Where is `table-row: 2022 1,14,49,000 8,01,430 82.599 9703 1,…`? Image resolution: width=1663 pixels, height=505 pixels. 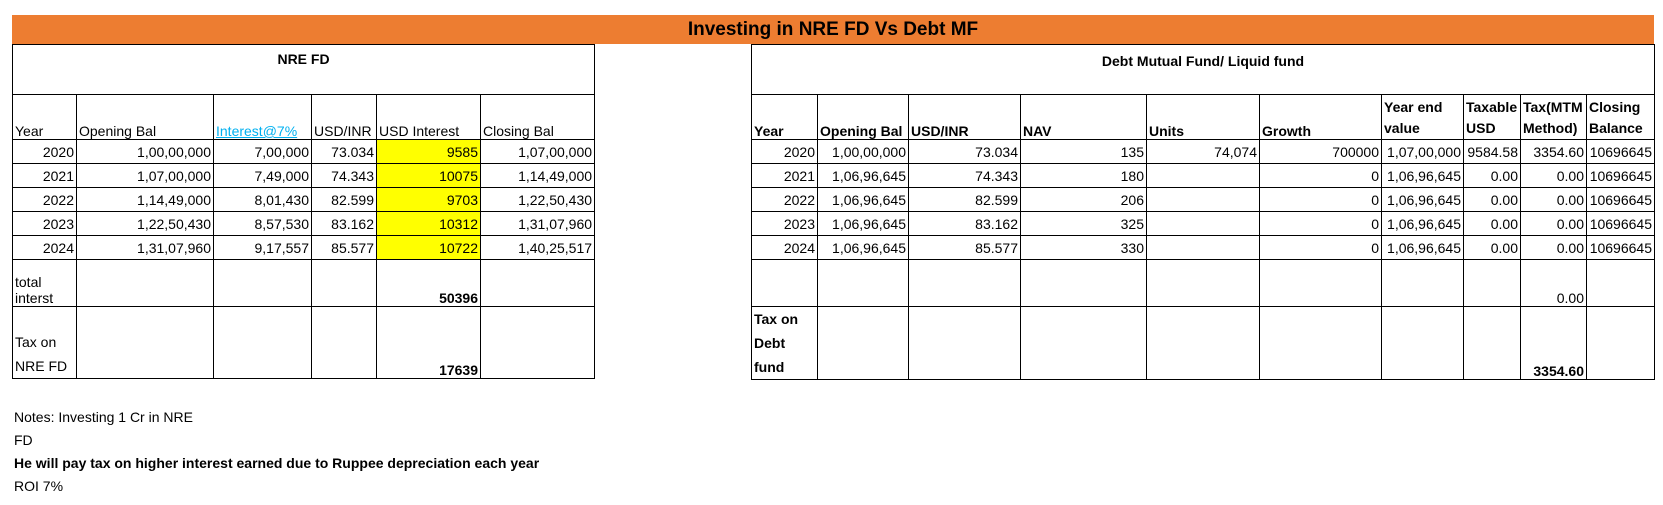 table-row: 2022 1,14,49,000 8,01,430 82.599 9703 1,… is located at coordinates (304, 199).